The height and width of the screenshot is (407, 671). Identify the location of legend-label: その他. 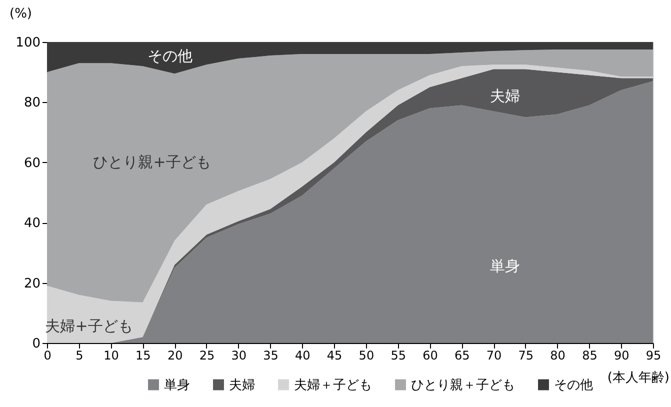
(573, 385).